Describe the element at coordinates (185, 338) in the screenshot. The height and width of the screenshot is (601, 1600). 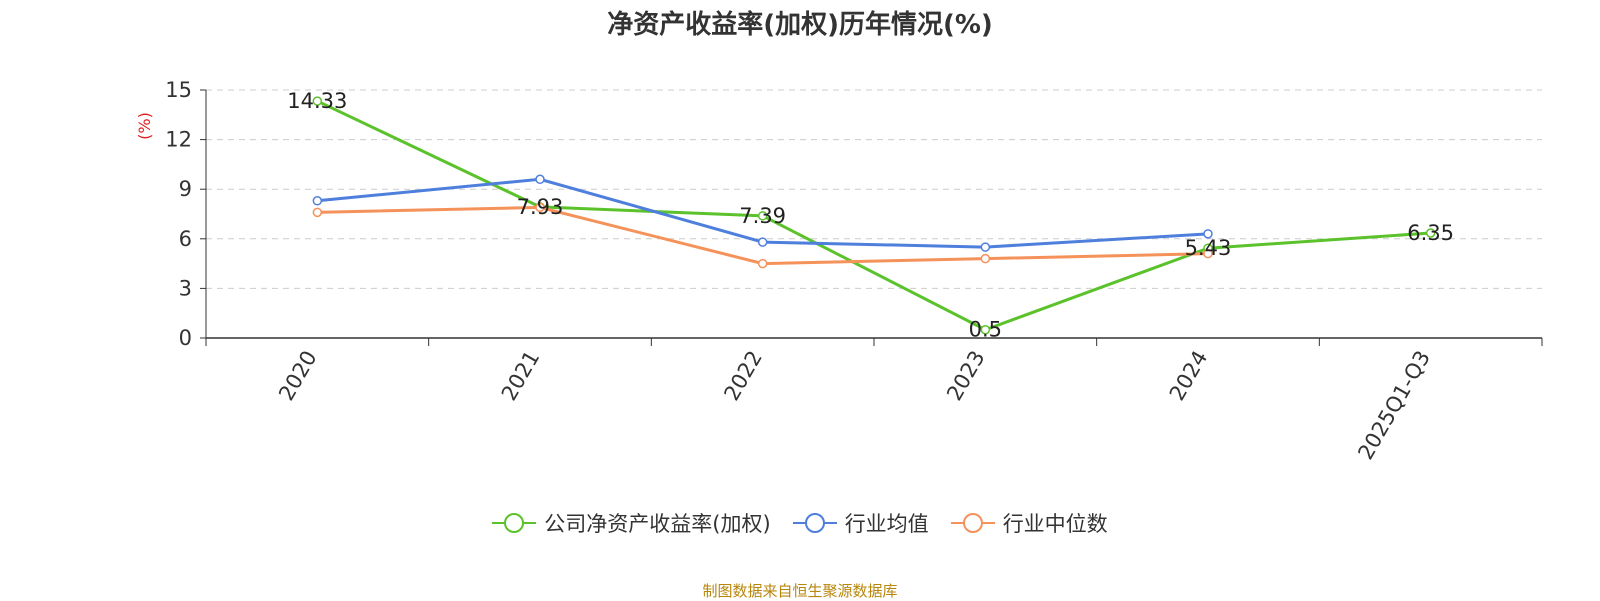
I see `y-tick-label: 0` at that location.